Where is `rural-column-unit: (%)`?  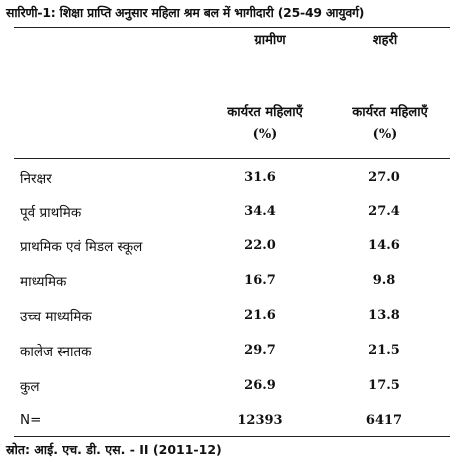
rural-column-unit: (%) is located at coordinates (265, 134).